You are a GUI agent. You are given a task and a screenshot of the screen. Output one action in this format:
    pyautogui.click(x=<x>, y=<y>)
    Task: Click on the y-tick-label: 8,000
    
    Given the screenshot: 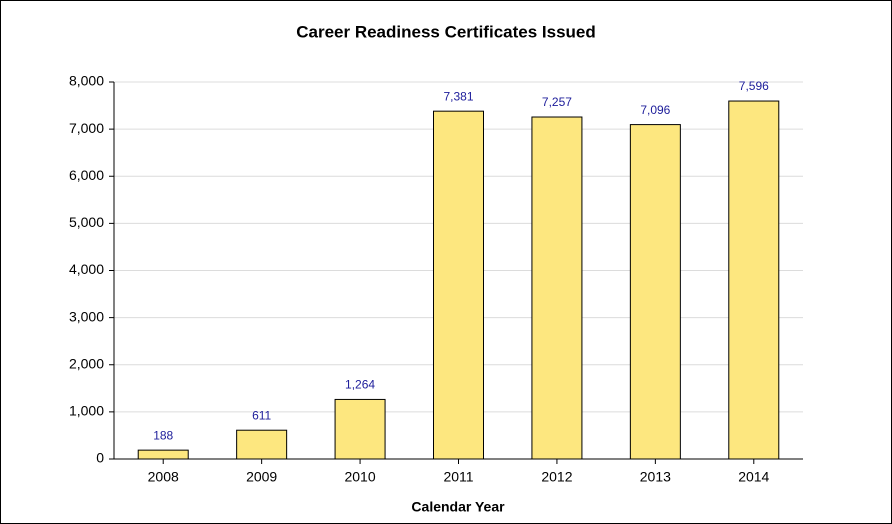 What is the action you would take?
    pyautogui.click(x=86, y=81)
    